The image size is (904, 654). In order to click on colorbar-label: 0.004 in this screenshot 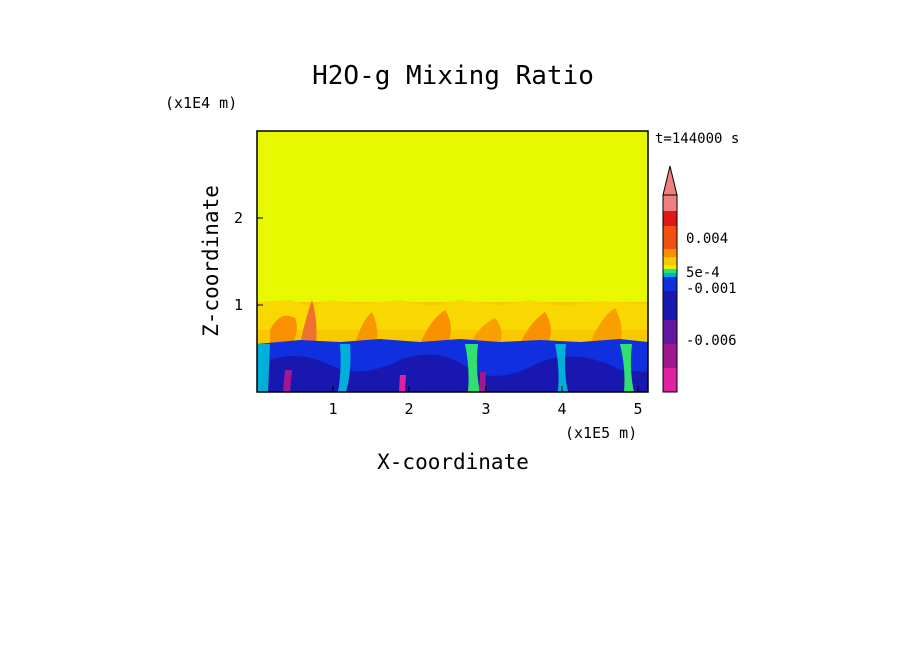, I will do `click(707, 239)`.